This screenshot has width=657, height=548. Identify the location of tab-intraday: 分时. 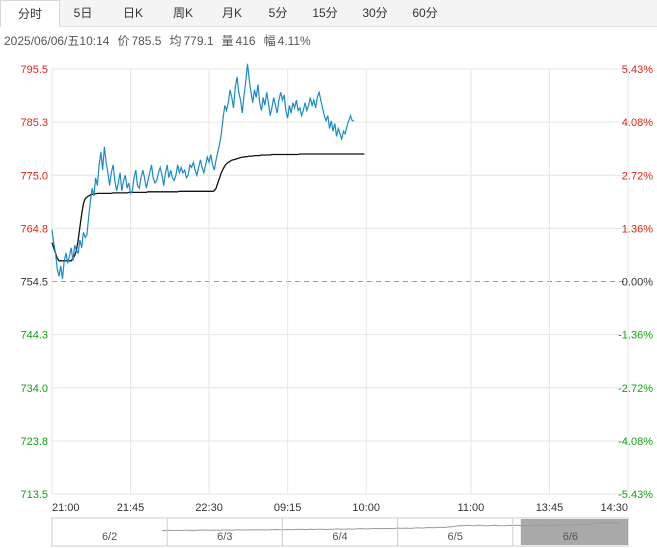
(30, 13).